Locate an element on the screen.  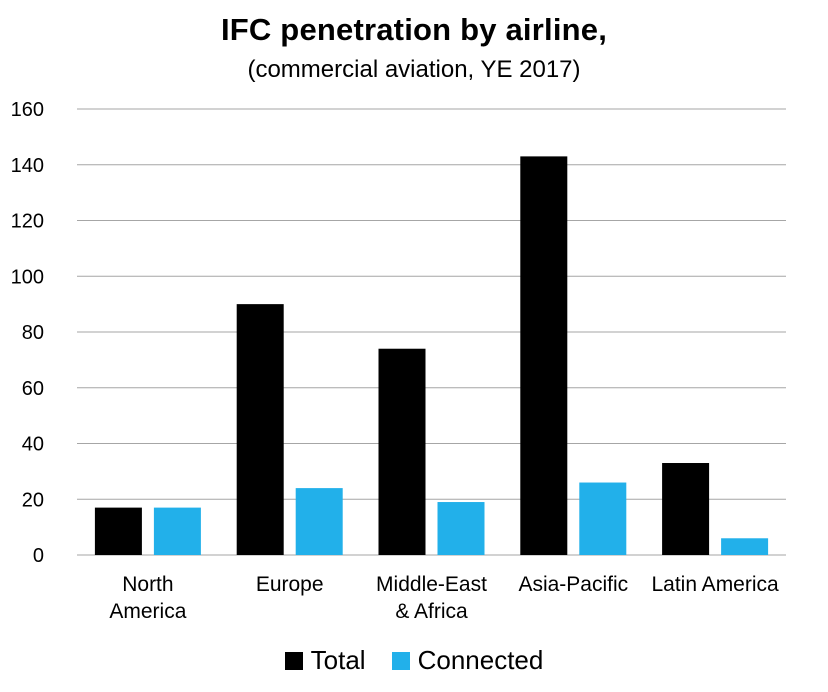
y-tick-label: 140 is located at coordinates (27, 166).